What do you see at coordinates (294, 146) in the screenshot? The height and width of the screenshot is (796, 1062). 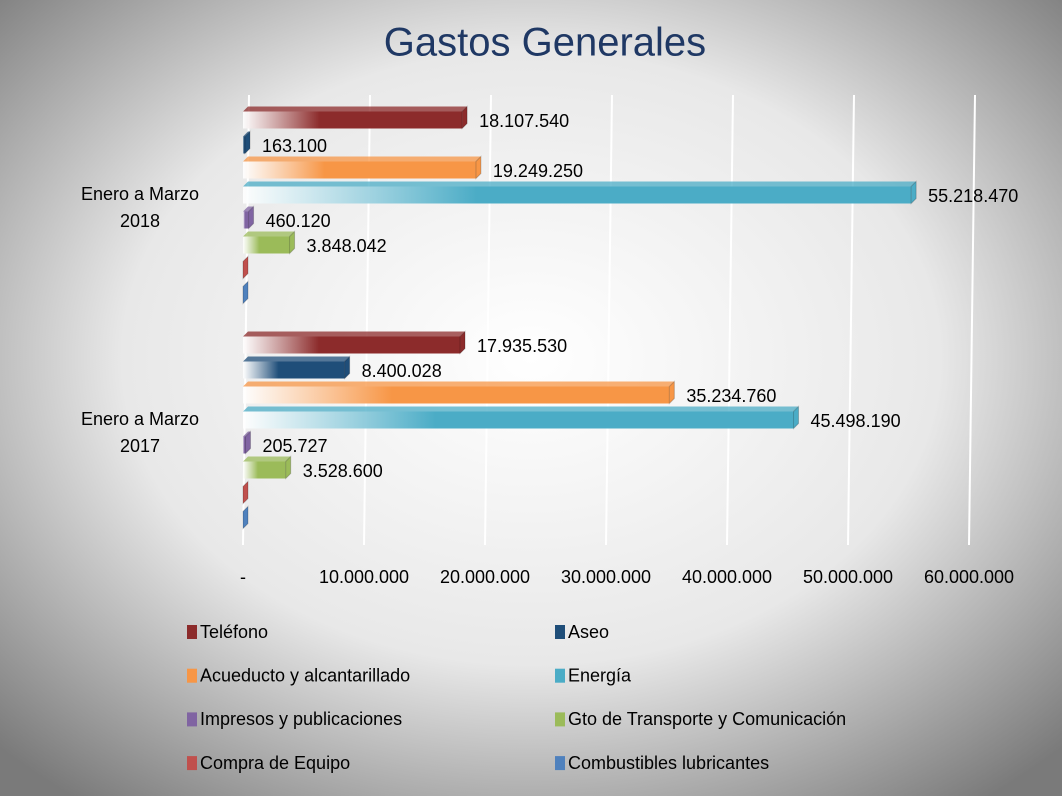 I see `data-label: 163.100` at bounding box center [294, 146].